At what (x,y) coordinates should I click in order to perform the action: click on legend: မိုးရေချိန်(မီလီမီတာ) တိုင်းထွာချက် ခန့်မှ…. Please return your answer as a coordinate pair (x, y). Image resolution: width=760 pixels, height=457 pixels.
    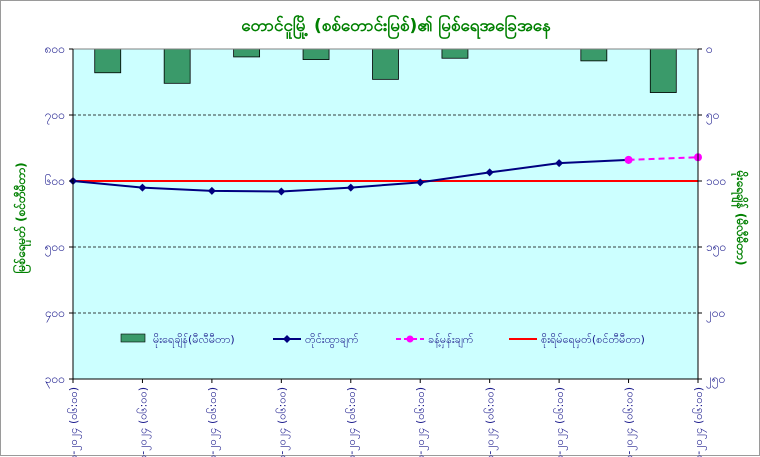
    Looking at the image, I should click on (382, 340).